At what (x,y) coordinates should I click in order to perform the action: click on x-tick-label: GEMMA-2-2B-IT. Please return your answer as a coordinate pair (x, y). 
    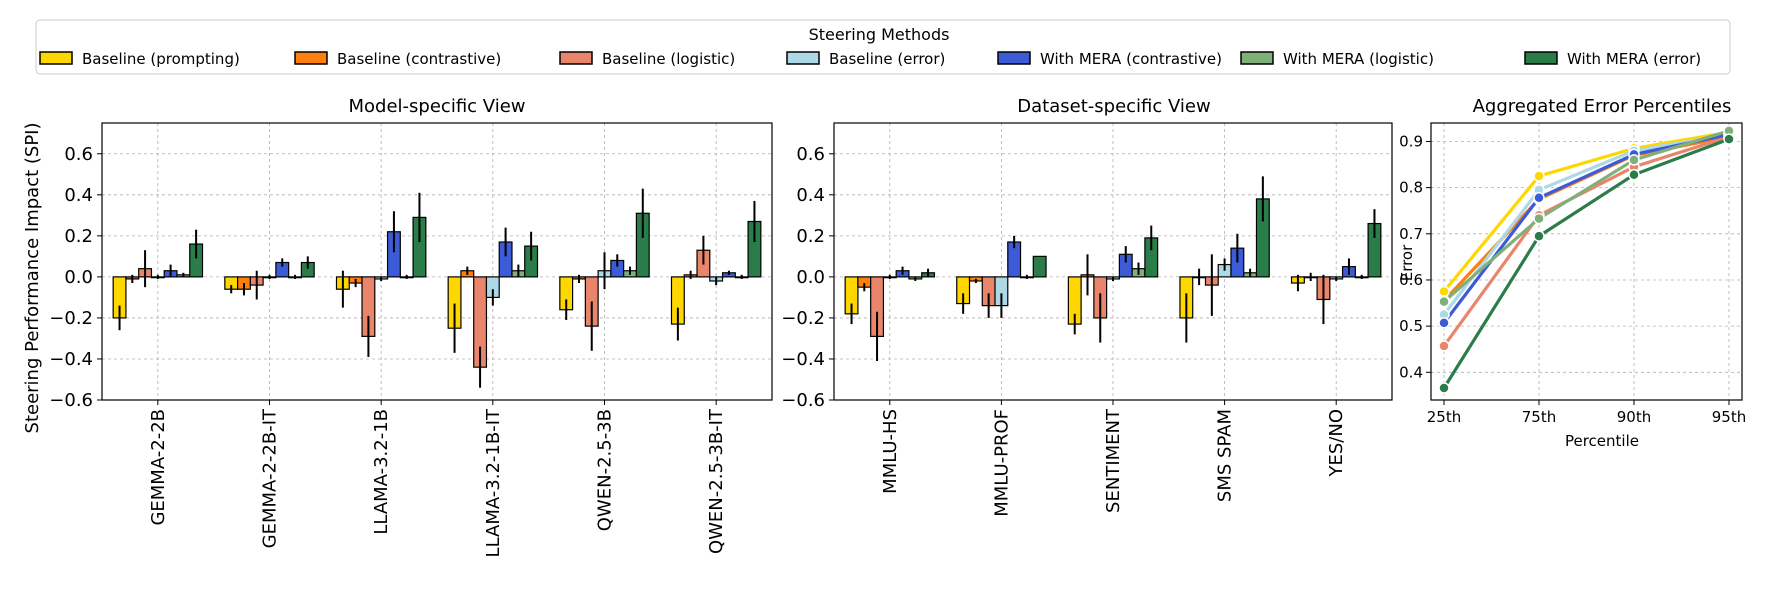
    Looking at the image, I should click on (270, 478).